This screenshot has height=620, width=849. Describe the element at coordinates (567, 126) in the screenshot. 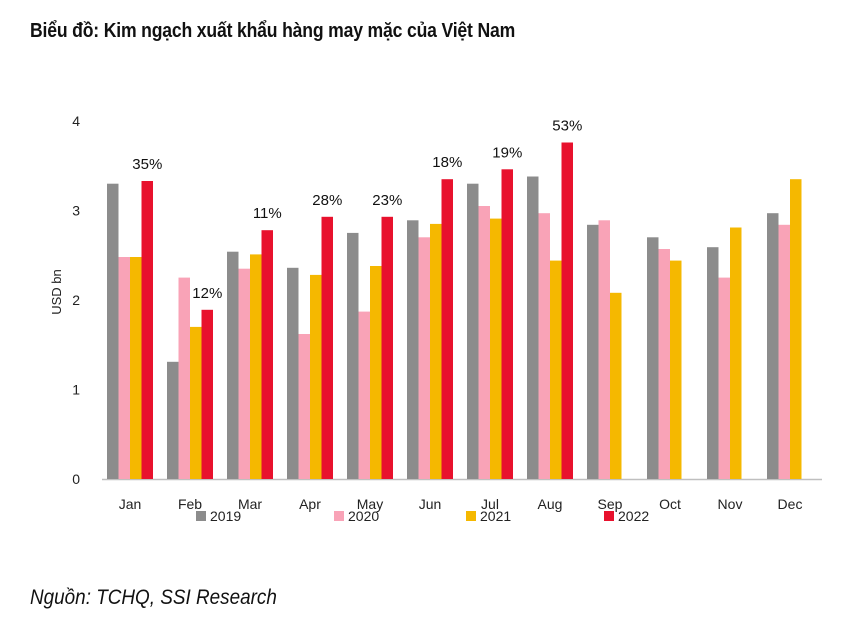

I see `growth-label: 53%` at that location.